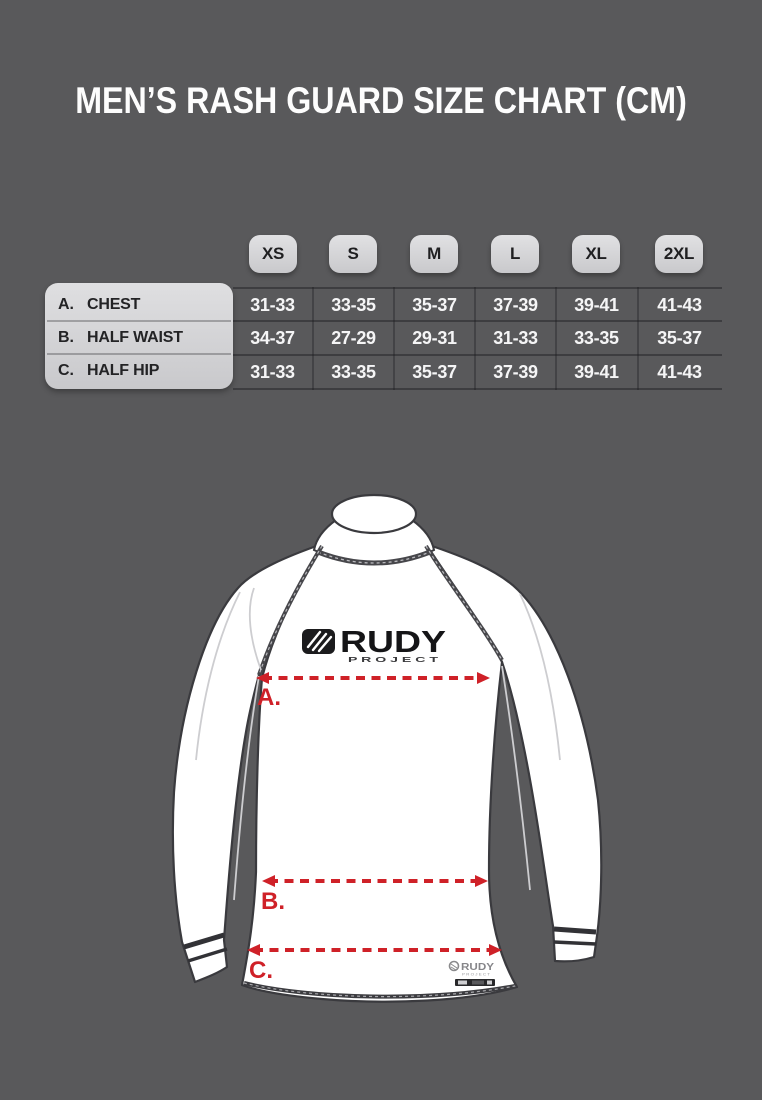  What do you see at coordinates (273, 254) in the screenshot?
I see `size-badge-xs: XS` at bounding box center [273, 254].